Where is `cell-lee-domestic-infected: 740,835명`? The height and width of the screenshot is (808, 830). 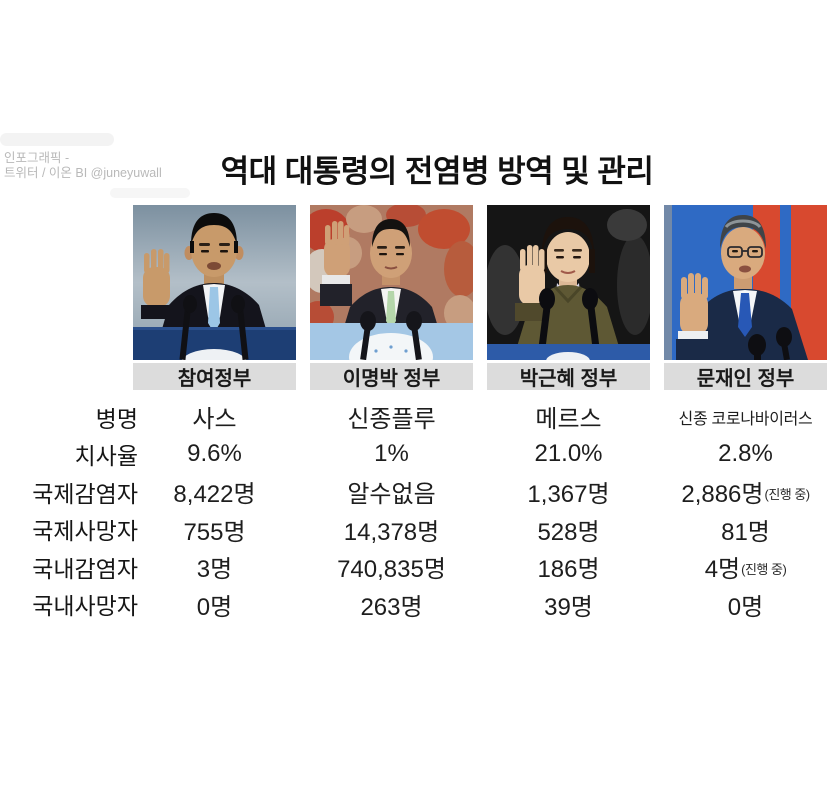 cell-lee-domestic-infected: 740,835명 is located at coordinates (391, 570).